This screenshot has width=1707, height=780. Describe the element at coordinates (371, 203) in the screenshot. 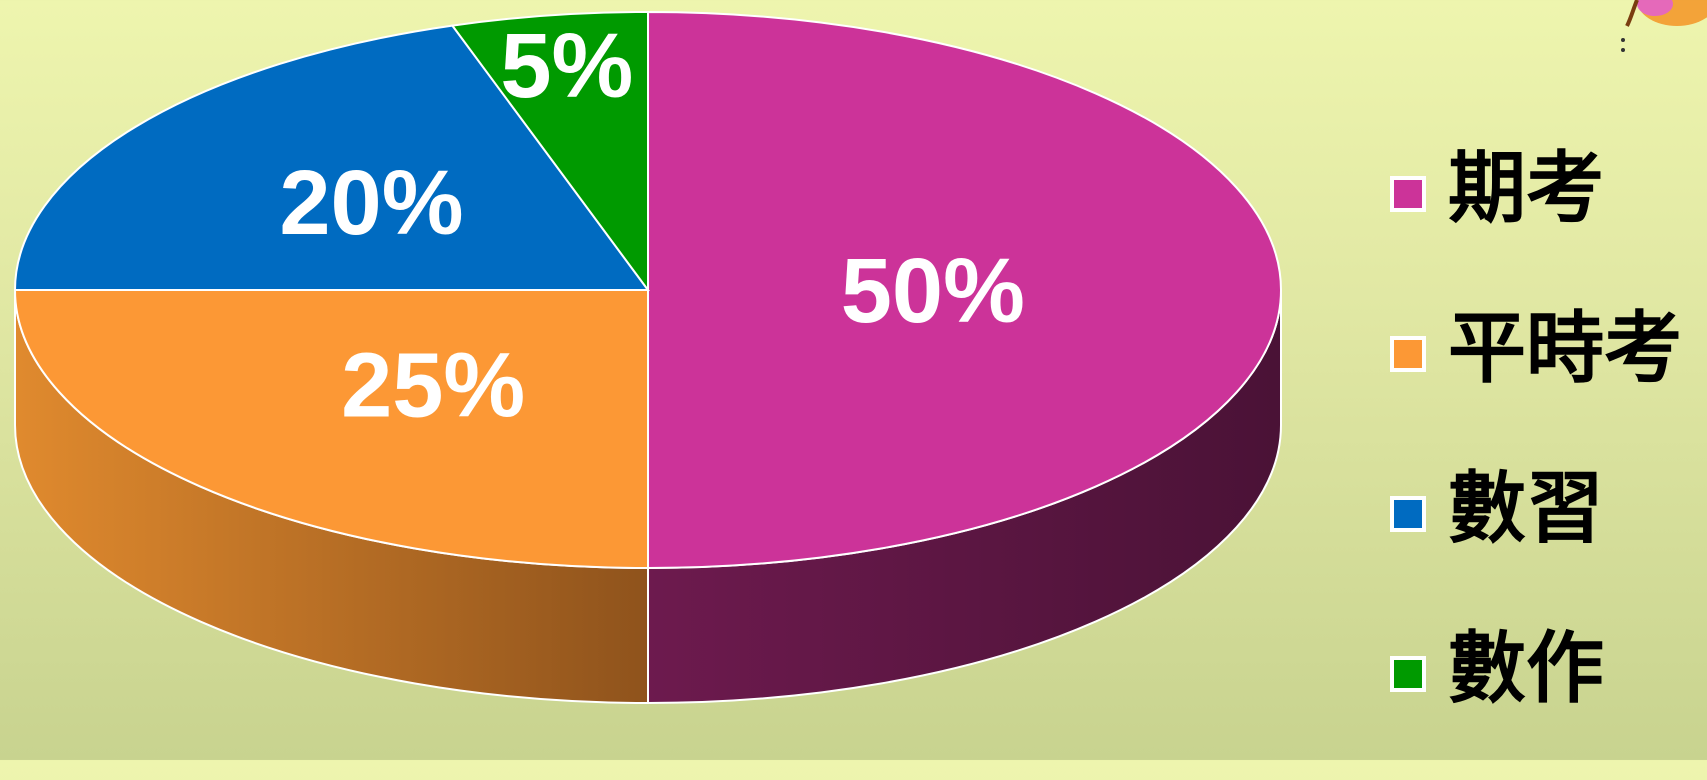

I see `slice-value-label: 20%` at that location.